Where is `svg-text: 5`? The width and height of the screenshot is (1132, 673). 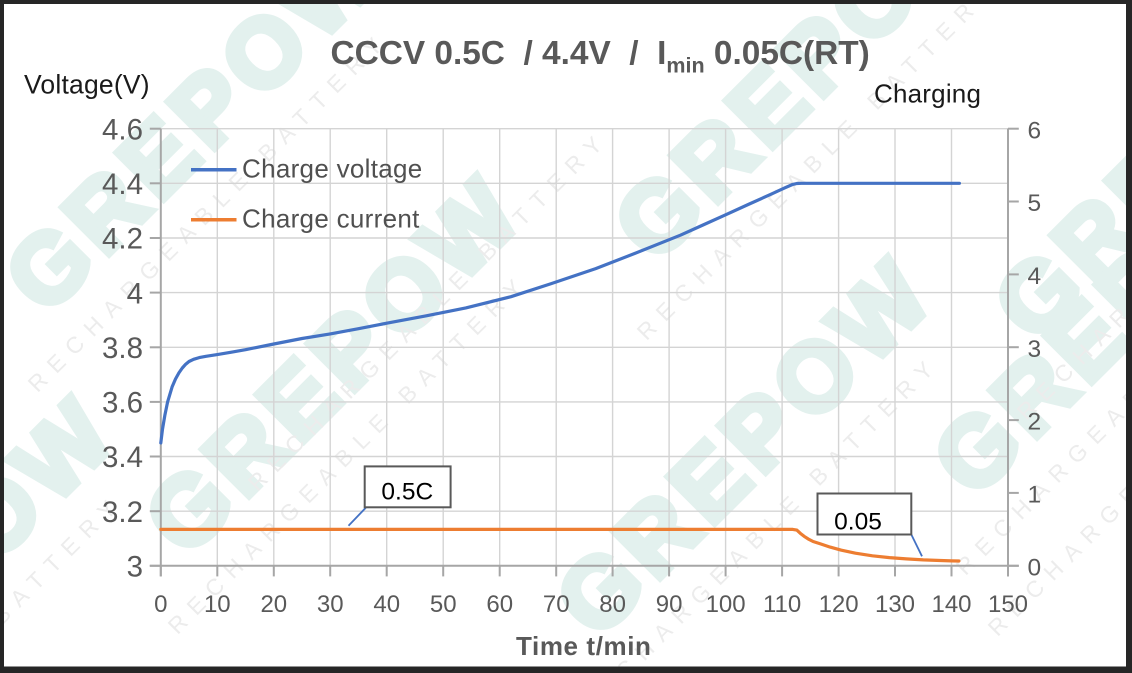
svg-text: 5 is located at coordinates (1035, 203).